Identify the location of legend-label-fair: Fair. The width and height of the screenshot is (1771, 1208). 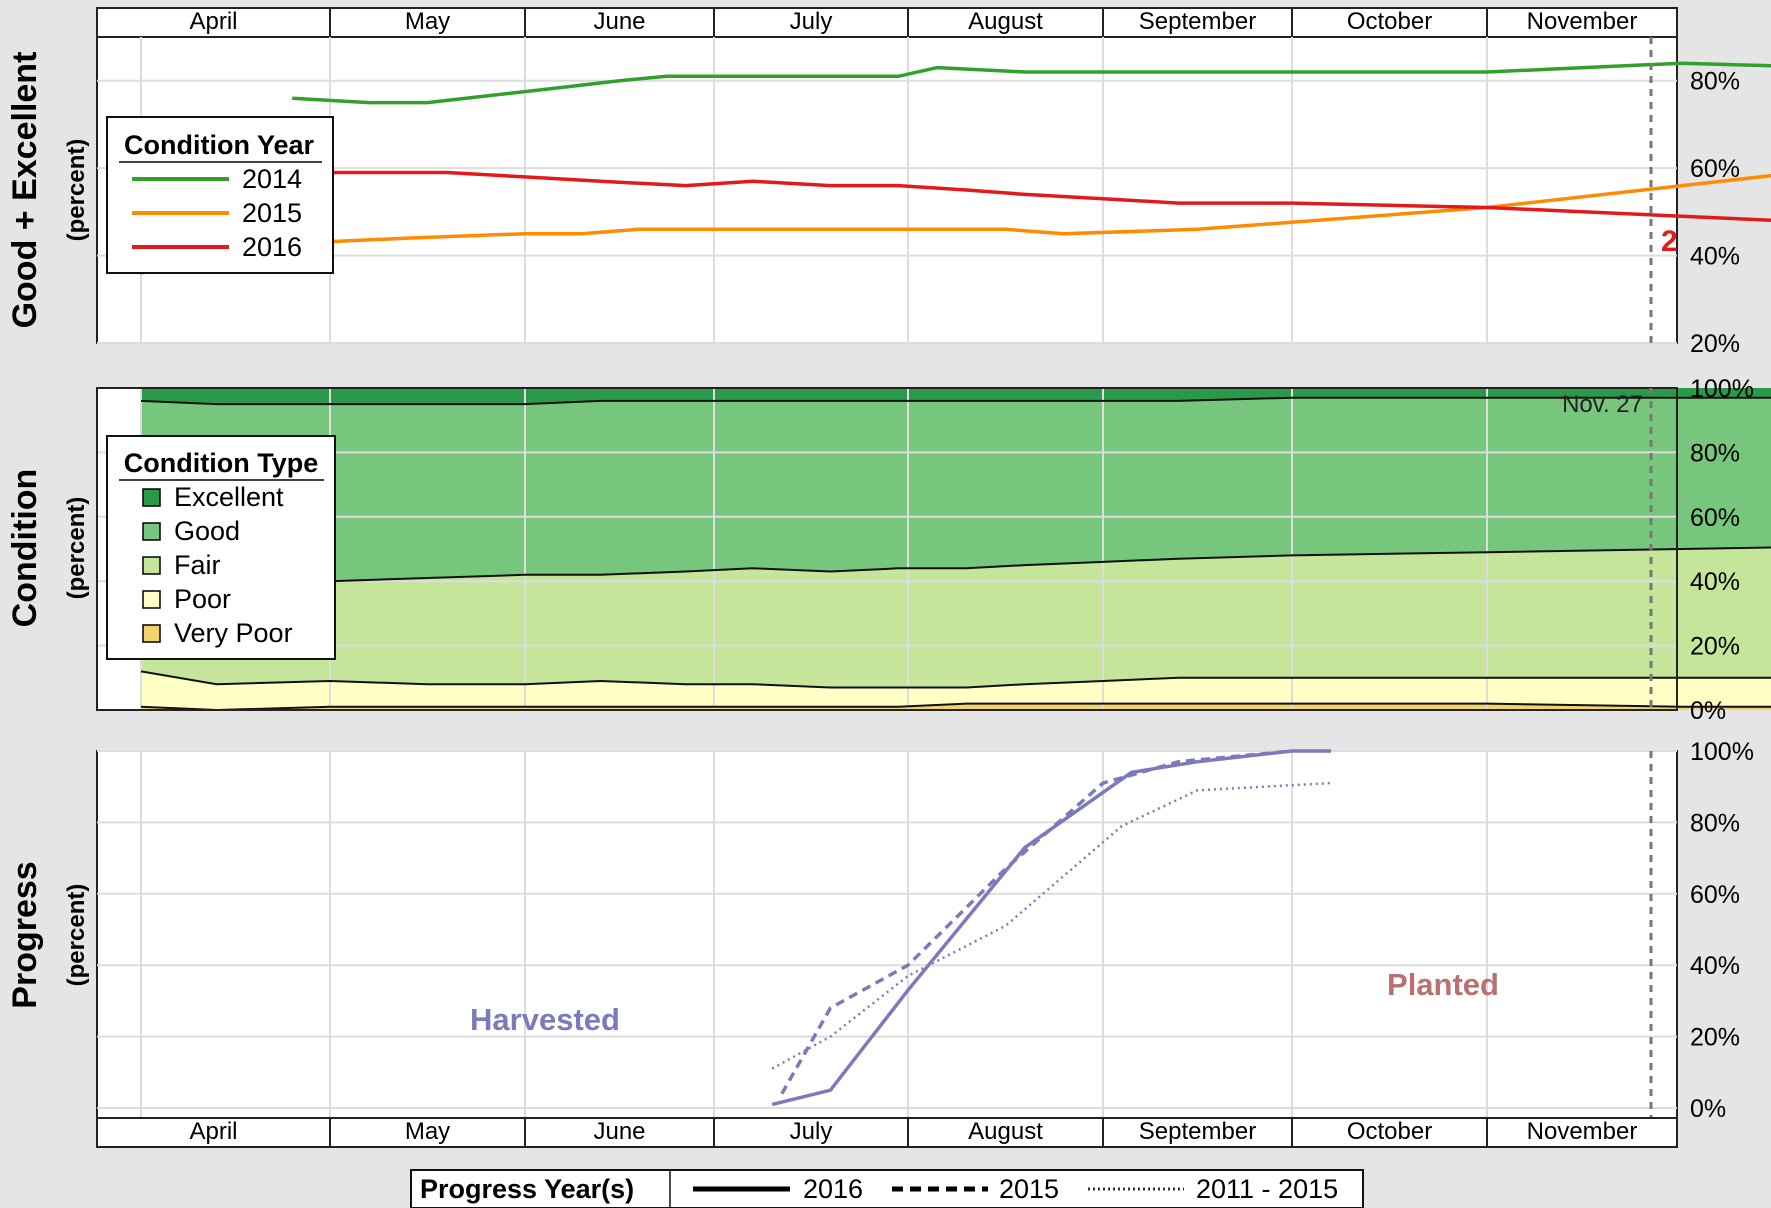
(197, 565).